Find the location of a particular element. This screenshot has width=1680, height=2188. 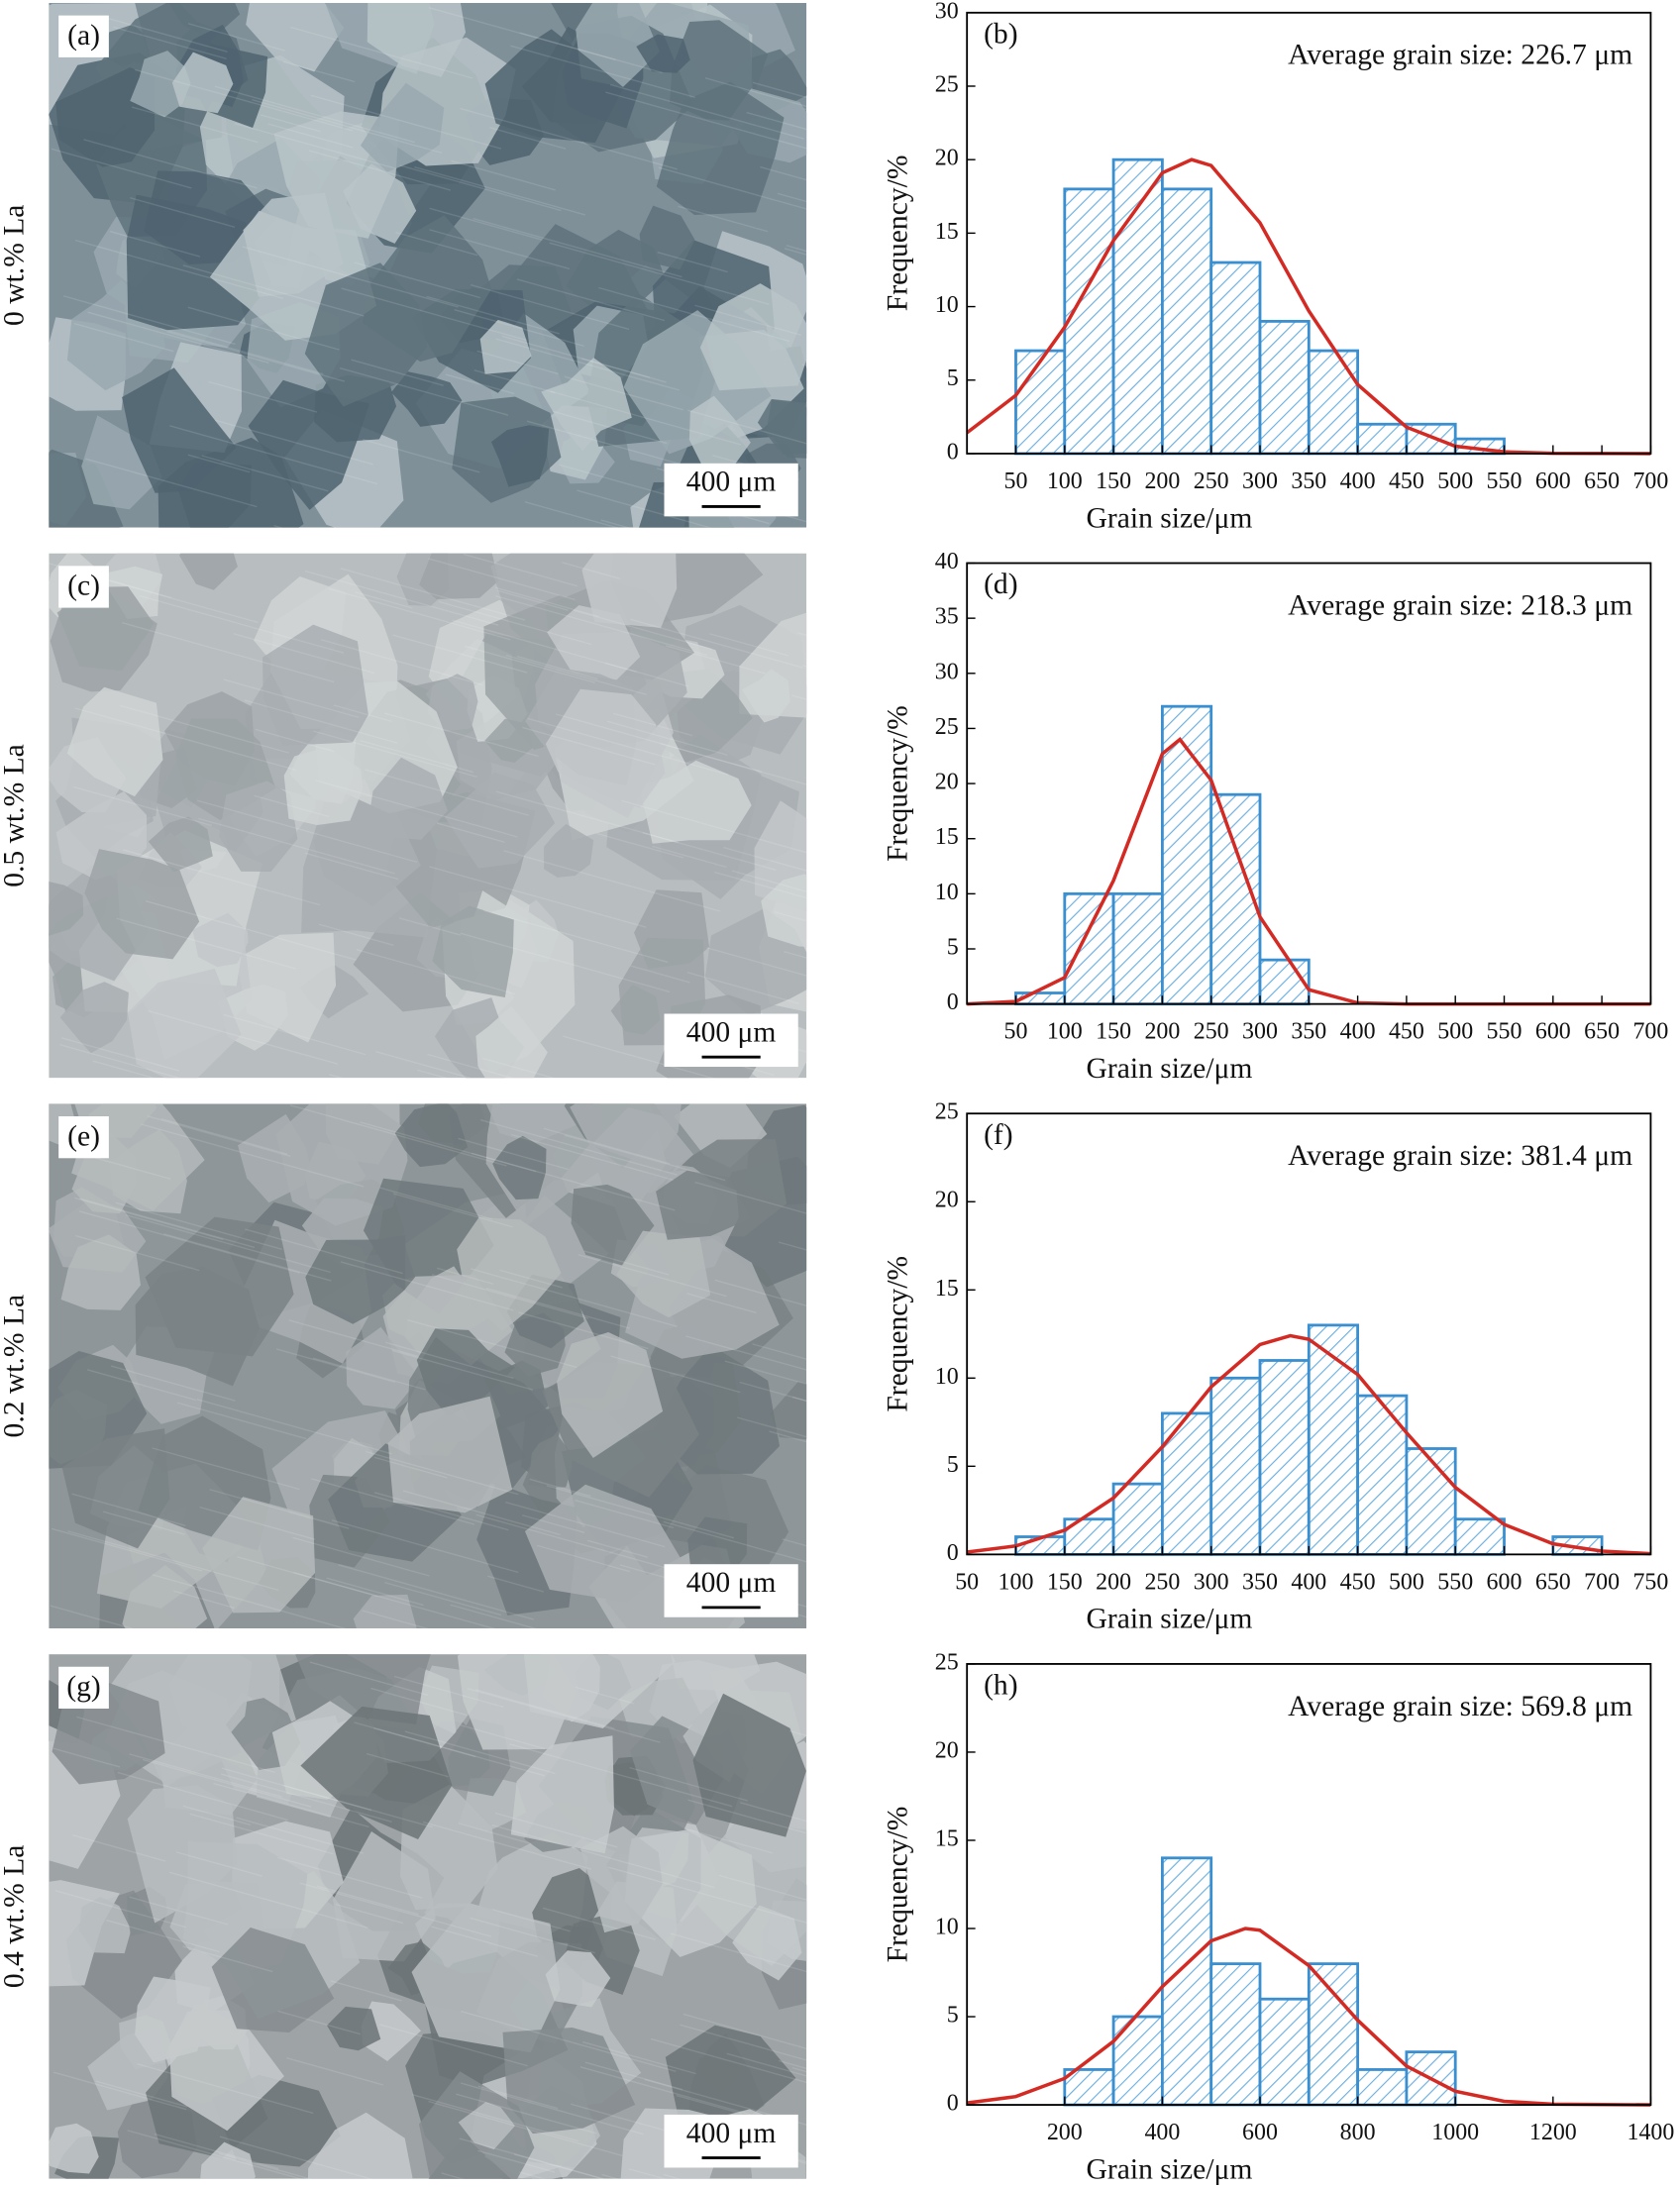

panel-label: (g) is located at coordinates (83, 1687).